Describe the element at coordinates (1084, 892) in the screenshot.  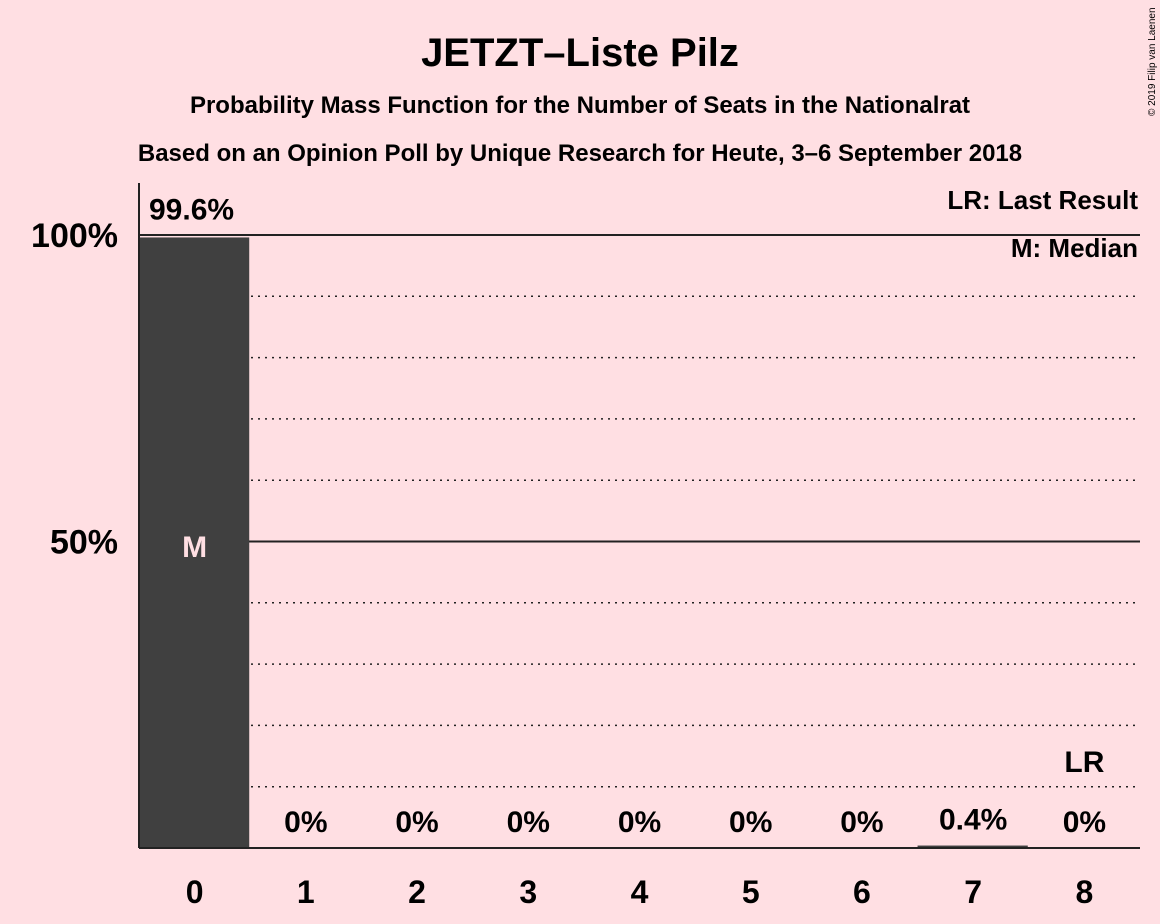
I see `x-tick-label: 8` at that location.